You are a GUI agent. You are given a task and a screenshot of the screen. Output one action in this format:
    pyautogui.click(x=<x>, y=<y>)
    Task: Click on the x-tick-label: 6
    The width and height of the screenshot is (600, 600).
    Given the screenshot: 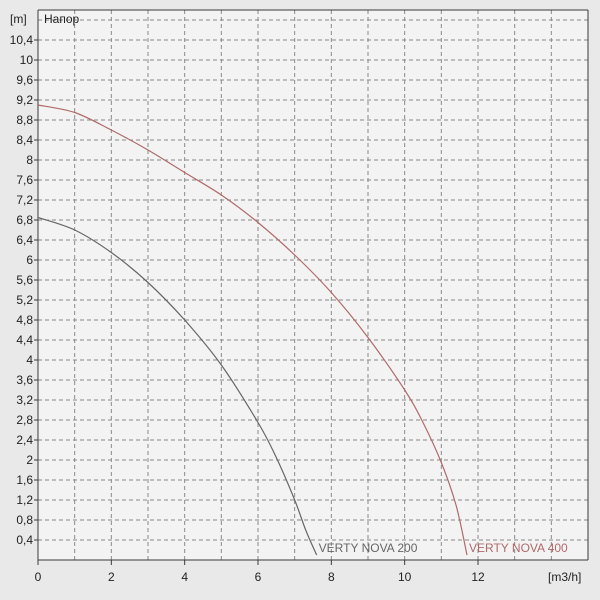 What is the action you would take?
    pyautogui.click(x=258, y=577)
    